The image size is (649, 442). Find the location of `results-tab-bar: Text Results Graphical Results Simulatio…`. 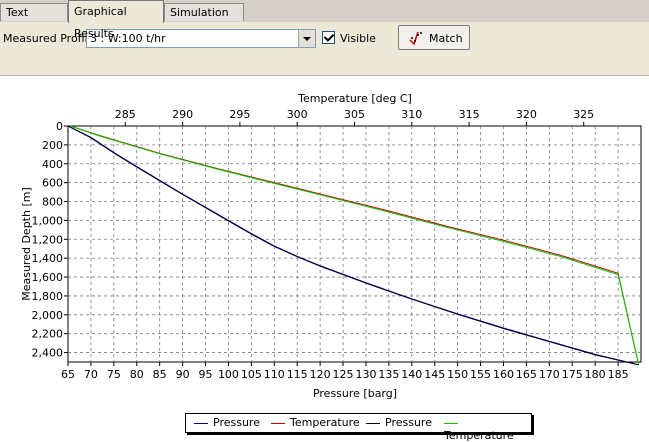

results-tab-bar: Text Results Graphical Results Simulatio… is located at coordinates (324, 20).